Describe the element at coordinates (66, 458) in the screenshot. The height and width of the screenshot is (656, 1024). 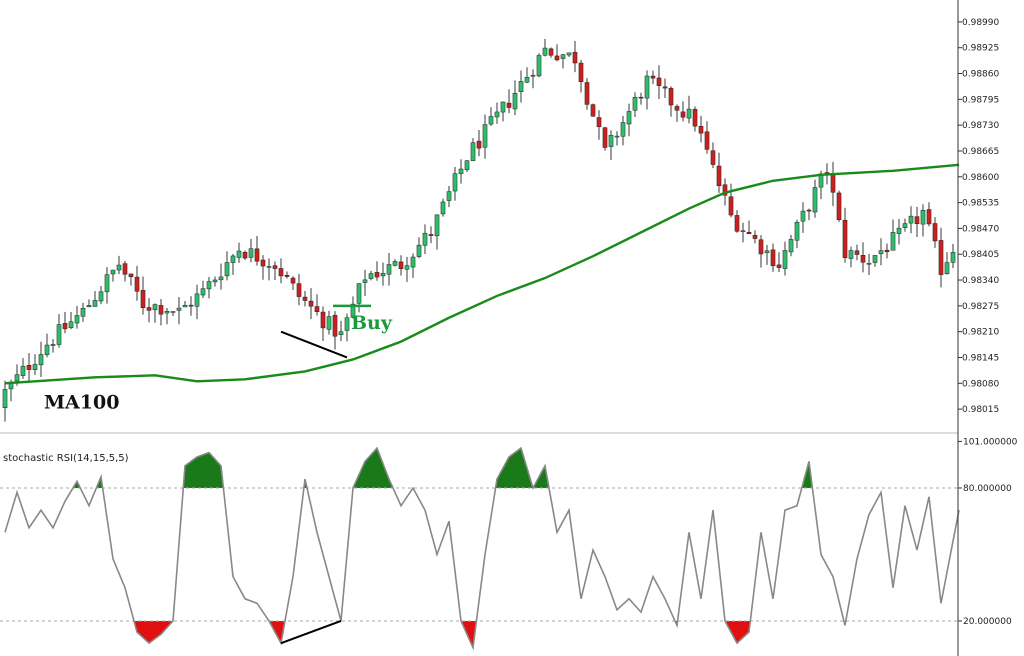
I see `indicator-title: stochastic RSI(14,15,5,5)` at that location.